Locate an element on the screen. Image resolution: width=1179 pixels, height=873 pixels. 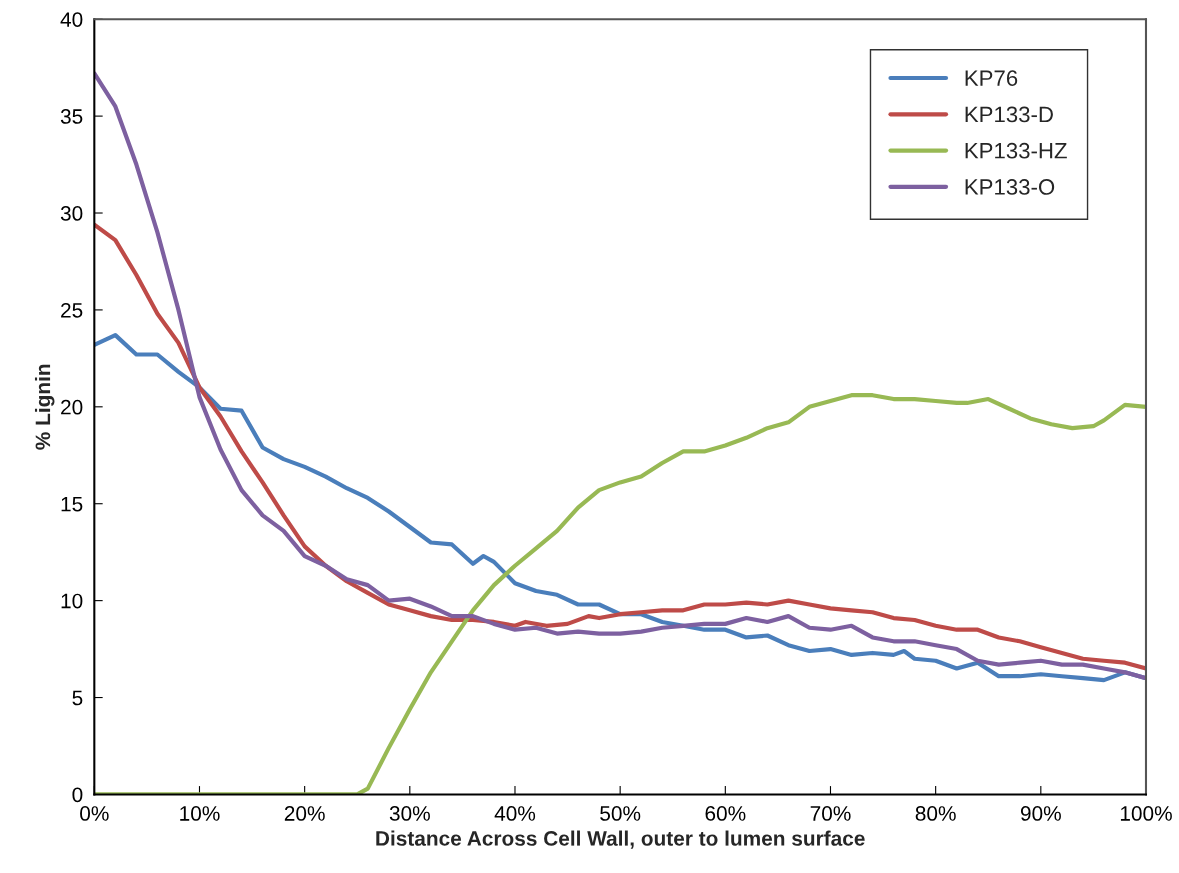
legend-label: KP76 is located at coordinates (991, 78).